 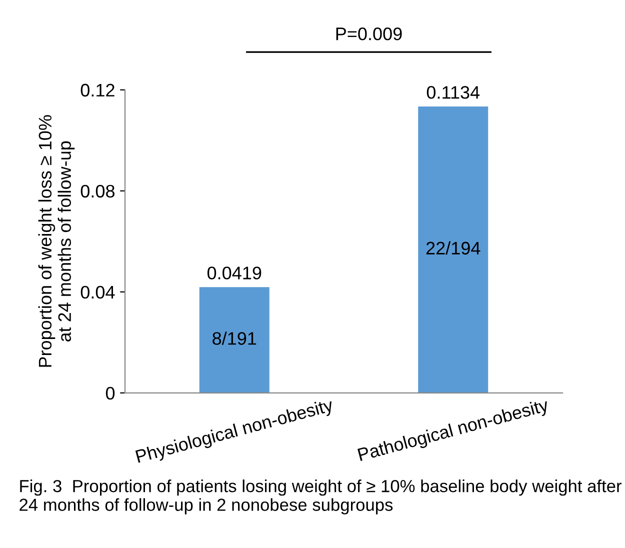 I want to click on y-axis-title: Proportion of weight loss ≥ 10% at 24 months of follow-up, so click(x=56, y=241).